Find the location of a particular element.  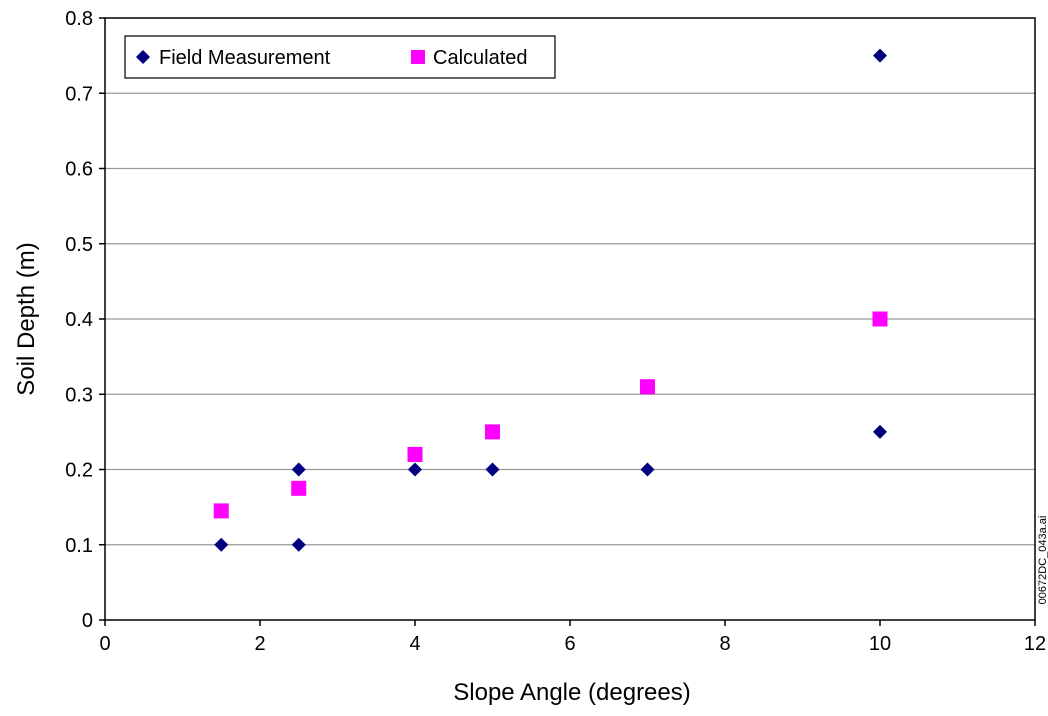

side-file-label: 00672DC_043a.ai is located at coordinates (1042, 560).